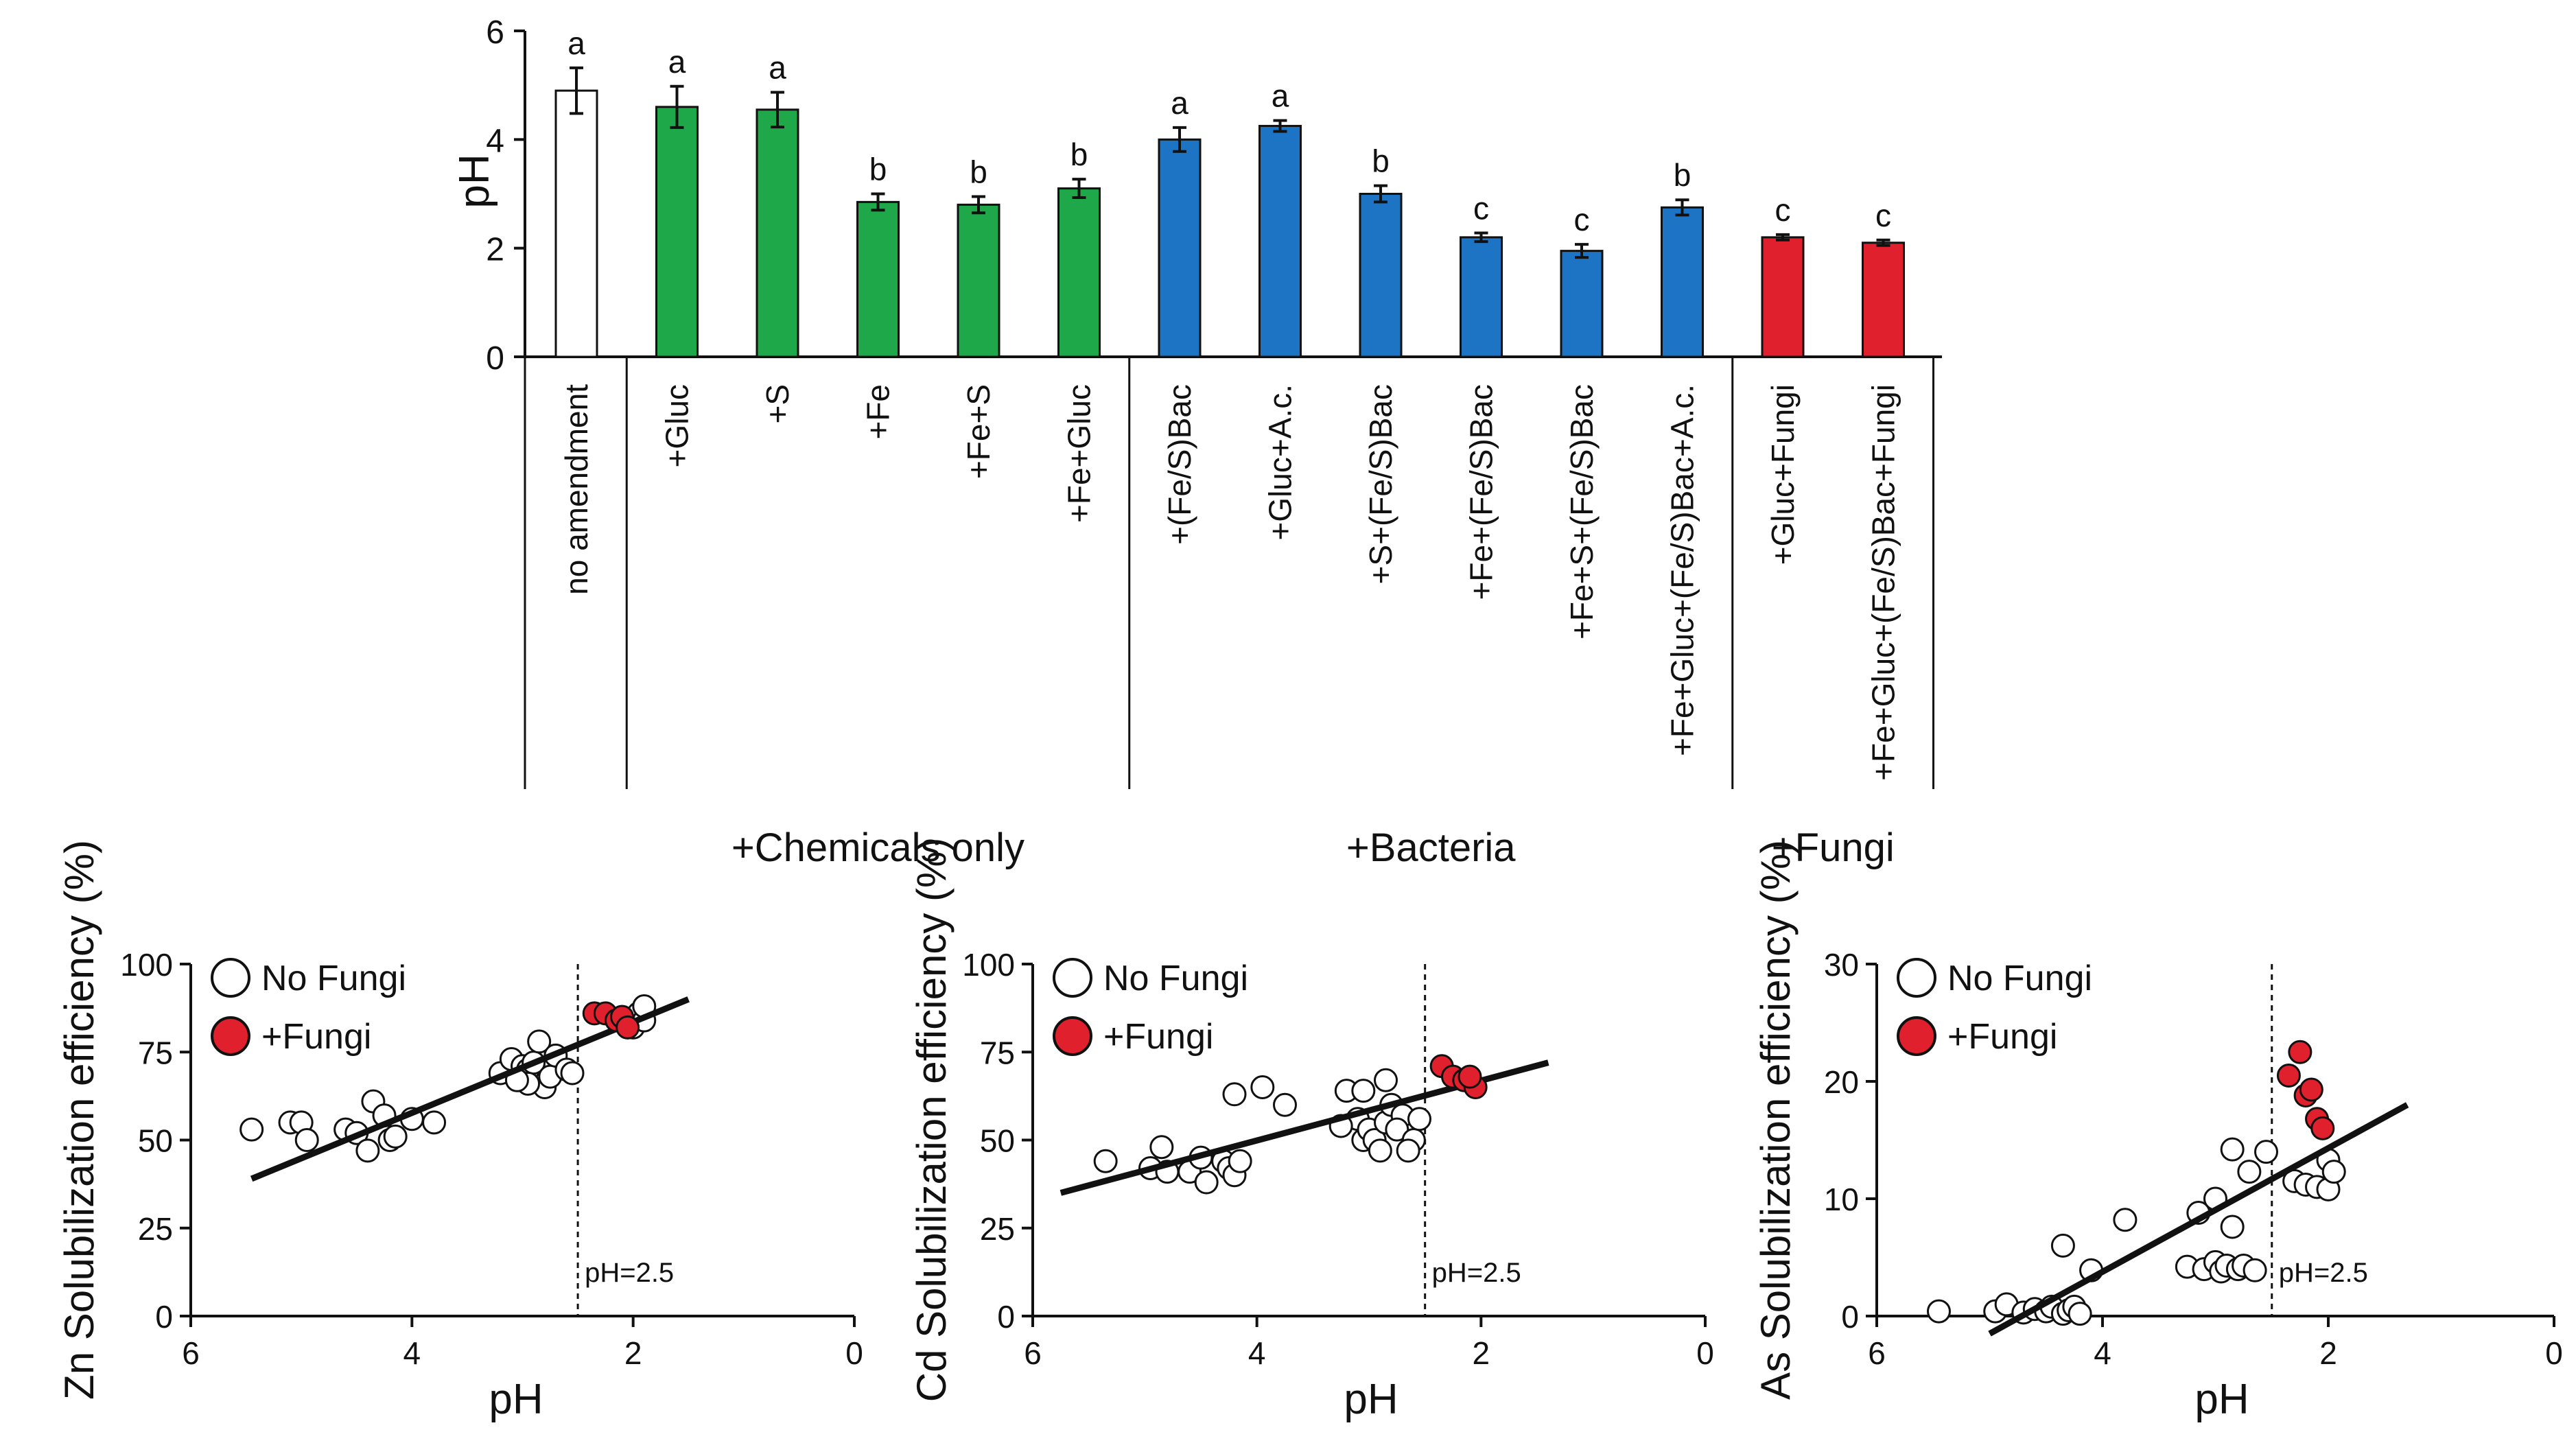 This screenshot has width=2576, height=1443. What do you see at coordinates (1469, 1076) in the screenshot?
I see `cd-fungi-point` at bounding box center [1469, 1076].